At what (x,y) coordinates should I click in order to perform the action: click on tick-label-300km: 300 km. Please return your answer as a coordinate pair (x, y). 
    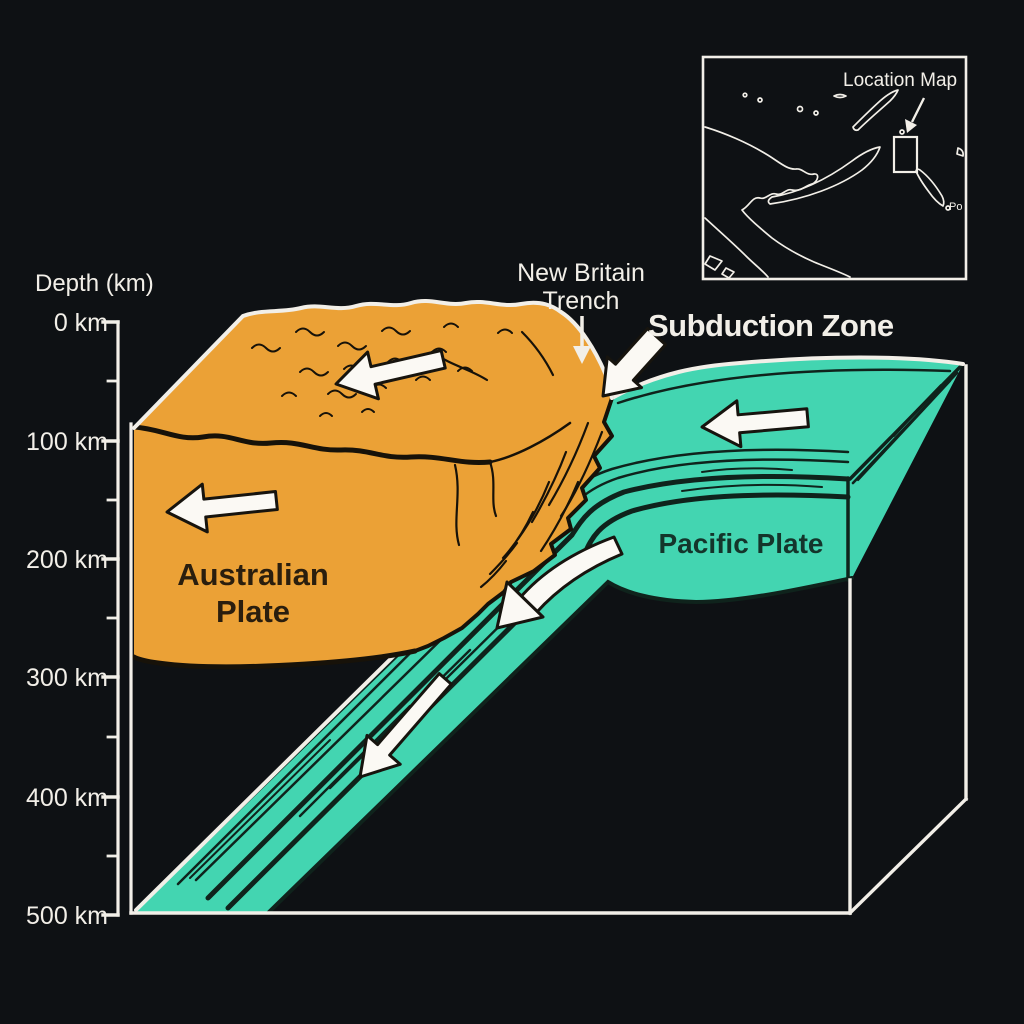
    Looking at the image, I should click on (67, 678).